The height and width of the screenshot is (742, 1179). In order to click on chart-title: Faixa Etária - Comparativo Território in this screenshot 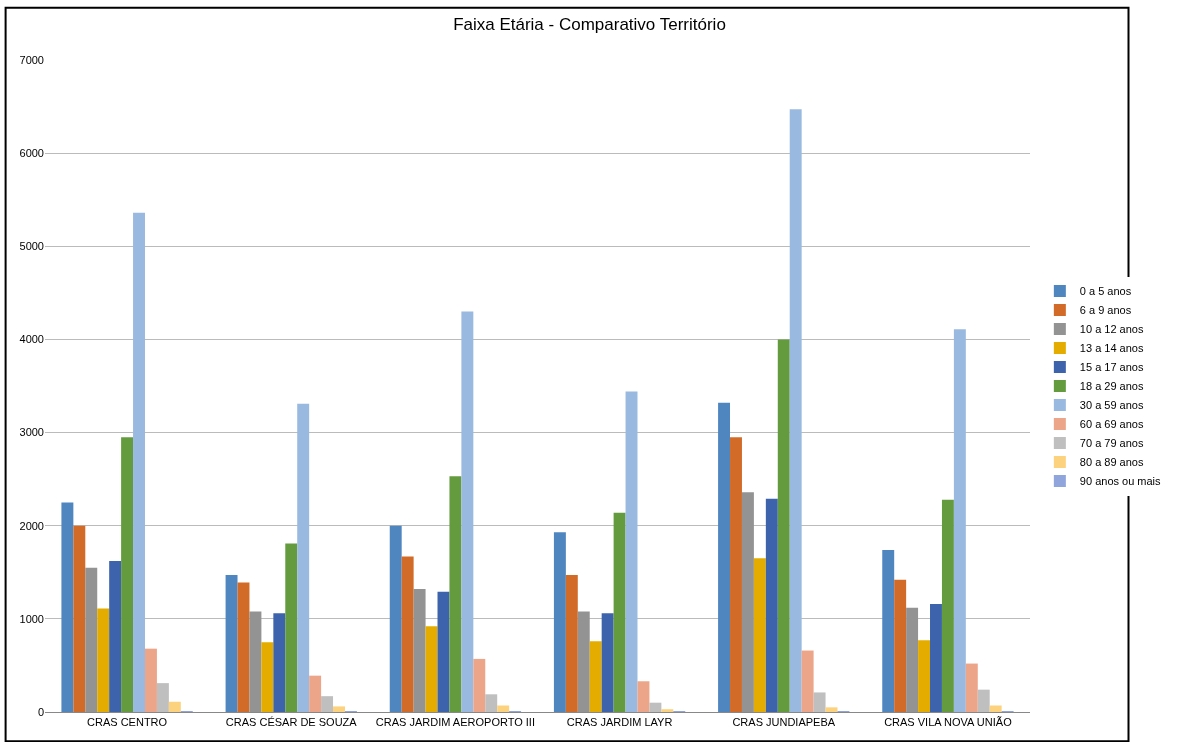, I will do `click(589, 25)`.